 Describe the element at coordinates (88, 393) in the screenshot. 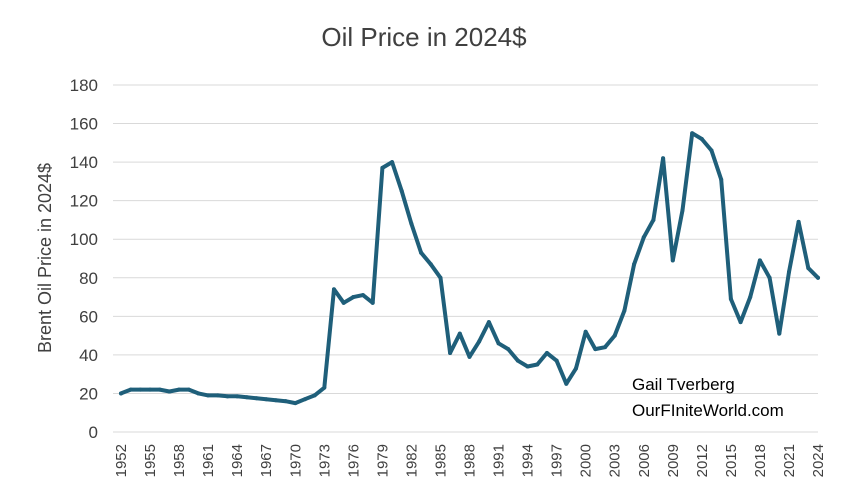

I see `y-tick-label: 20` at that location.